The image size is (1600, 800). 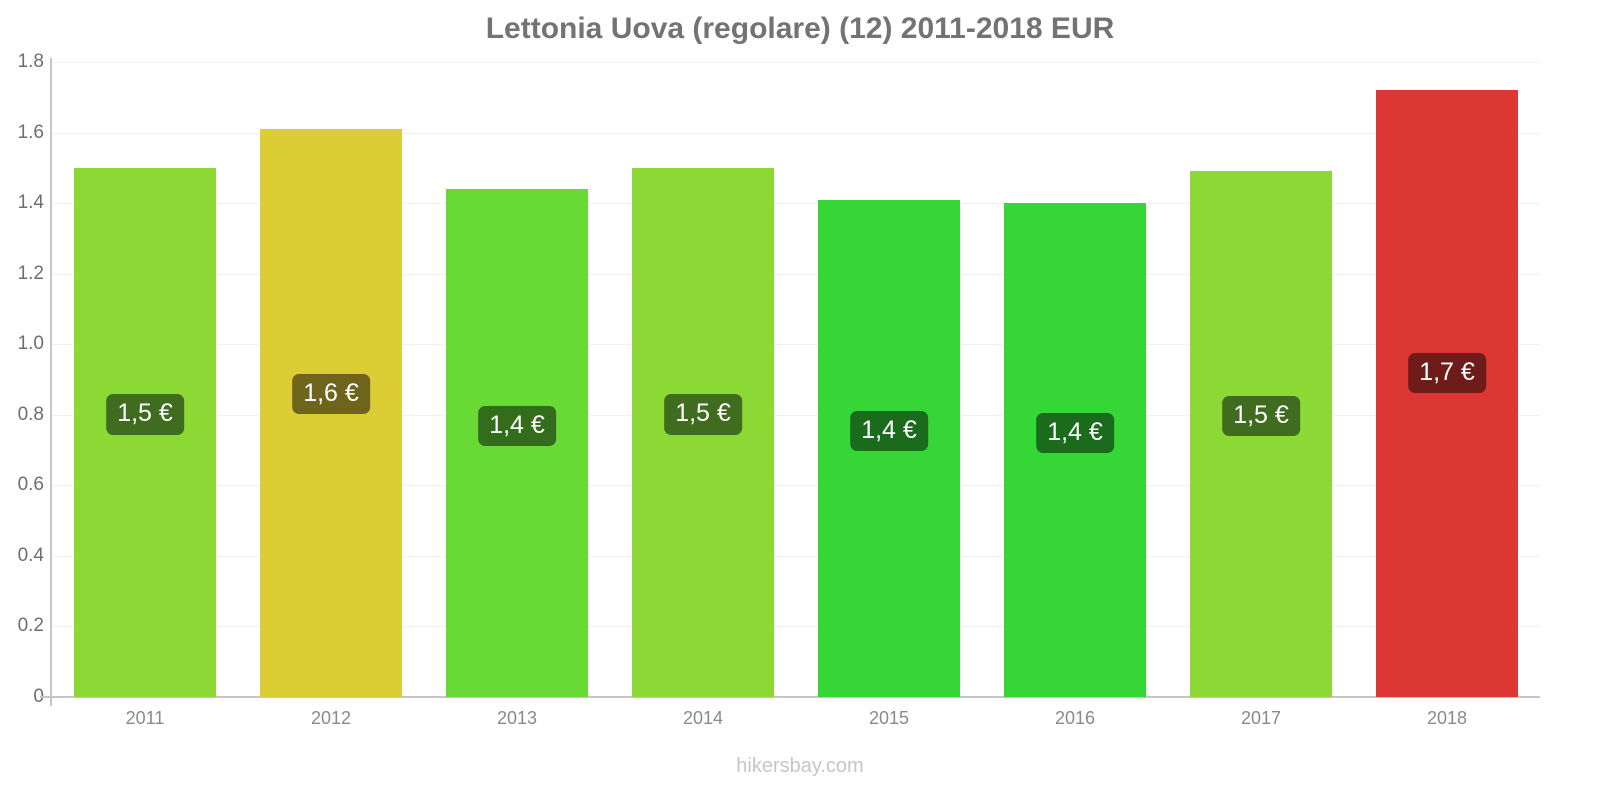 What do you see at coordinates (30, 132) in the screenshot?
I see `y-tick-label: 1.6` at bounding box center [30, 132].